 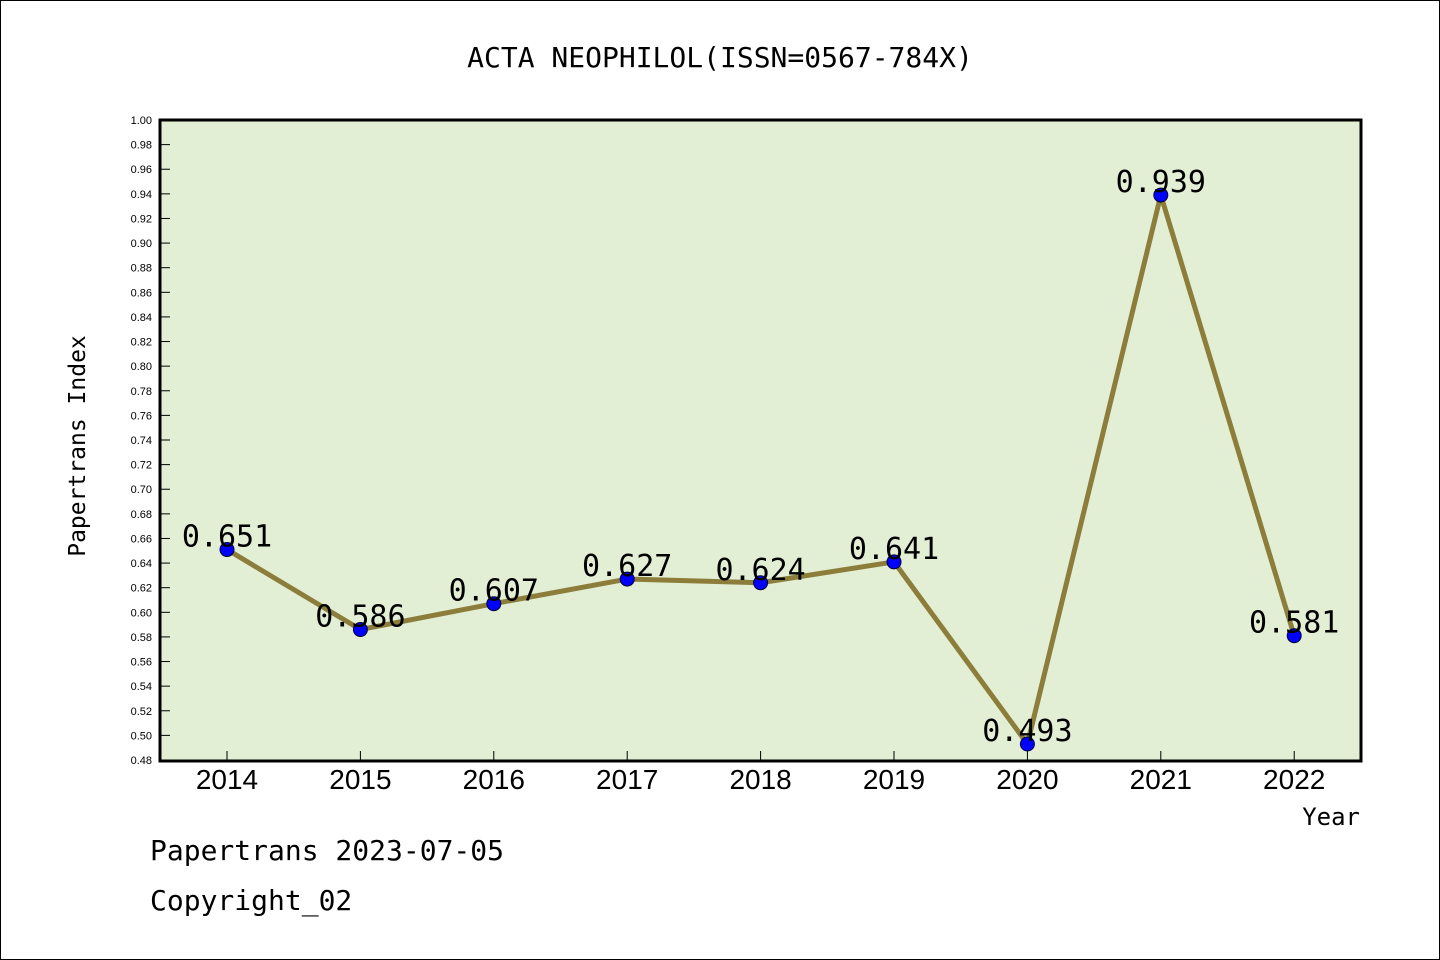 What do you see at coordinates (141, 490) in the screenshot?
I see `y-tick-label: 0.70` at bounding box center [141, 490].